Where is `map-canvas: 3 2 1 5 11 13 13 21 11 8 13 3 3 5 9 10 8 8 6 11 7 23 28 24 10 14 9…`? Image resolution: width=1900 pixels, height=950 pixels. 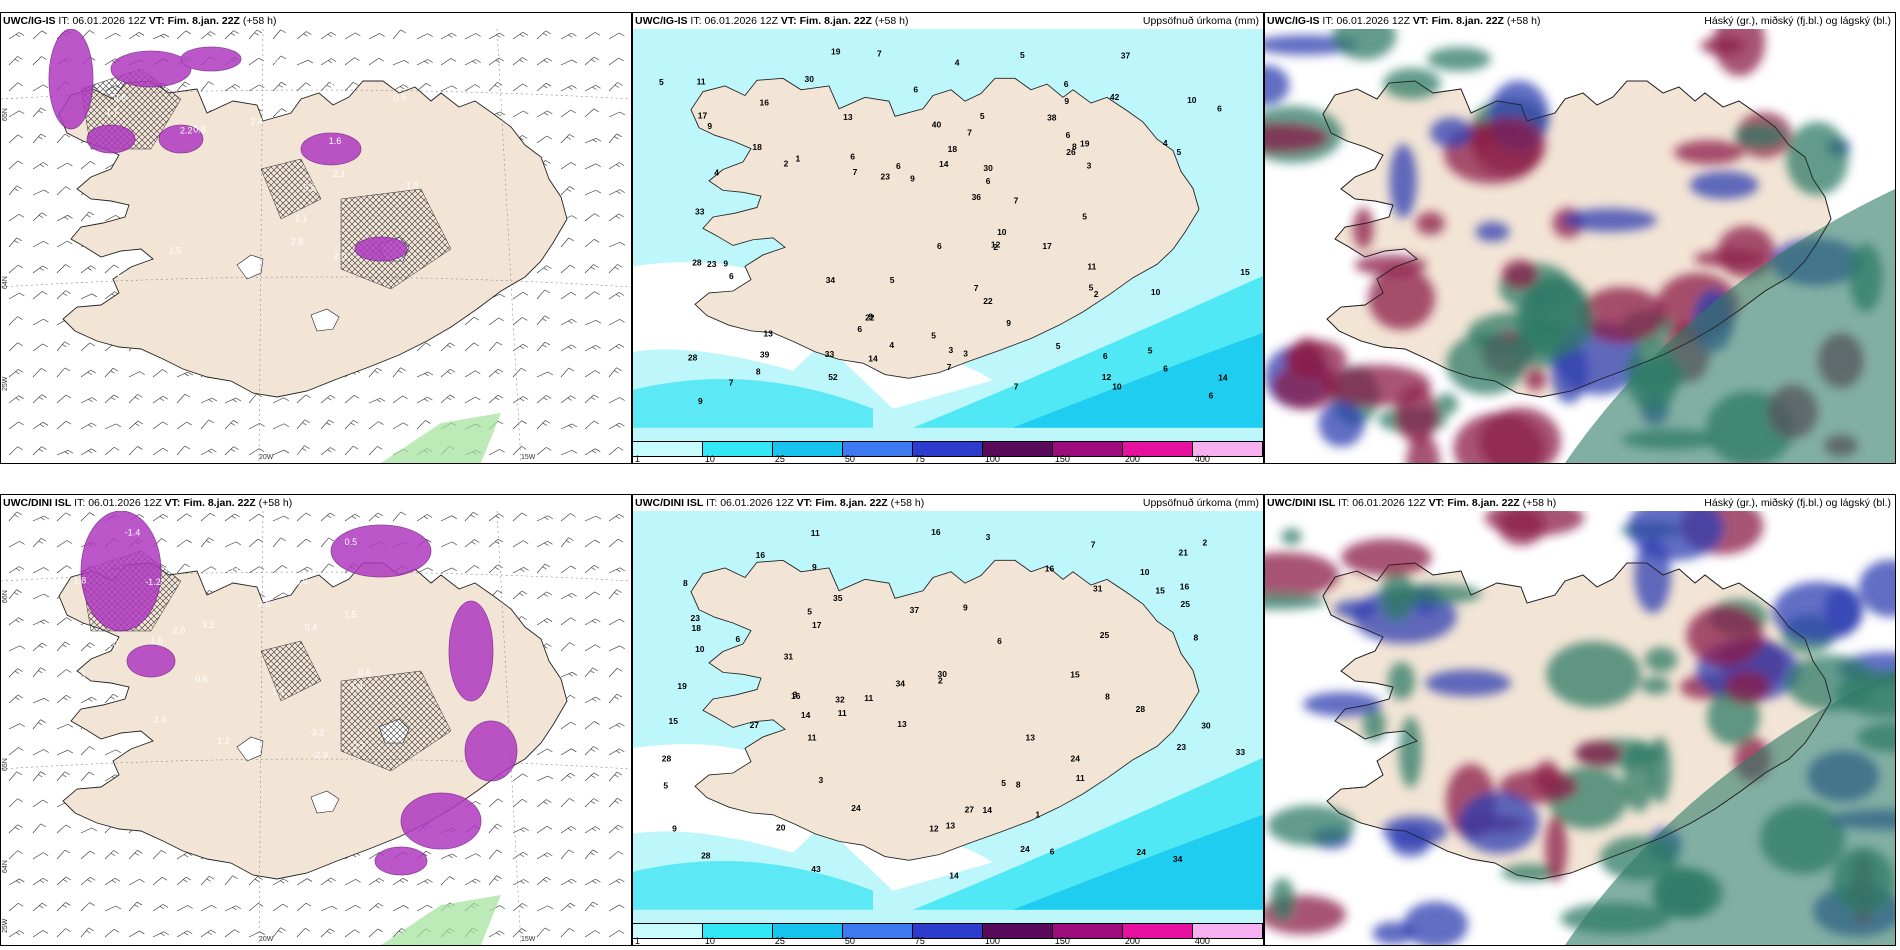
map-canvas: 3 2 1 5 11 13 13 21 11 8 13 3 3 5 9 10 8 8 6 11 7 23 28 24 10 14 9… is located at coordinates (948, 717).